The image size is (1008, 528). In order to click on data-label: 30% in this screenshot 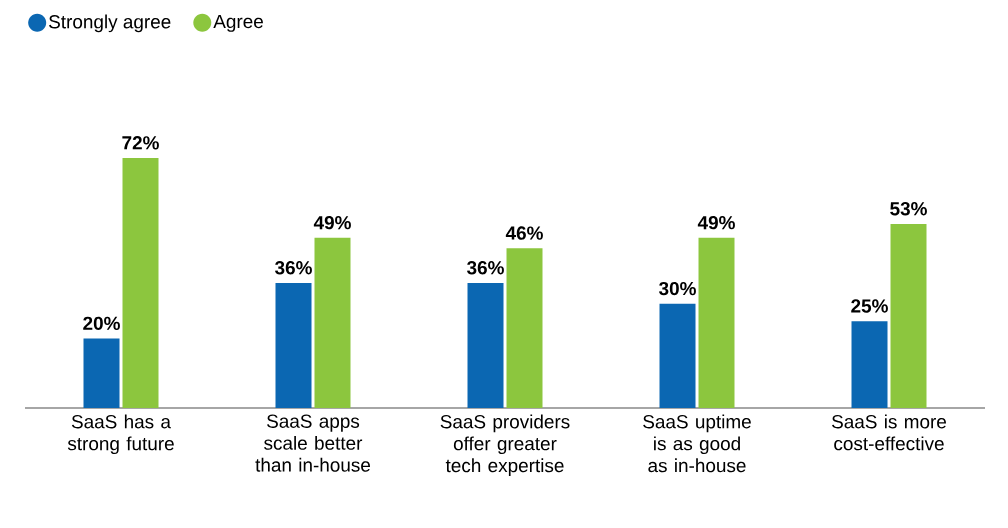, I will do `click(677, 288)`.